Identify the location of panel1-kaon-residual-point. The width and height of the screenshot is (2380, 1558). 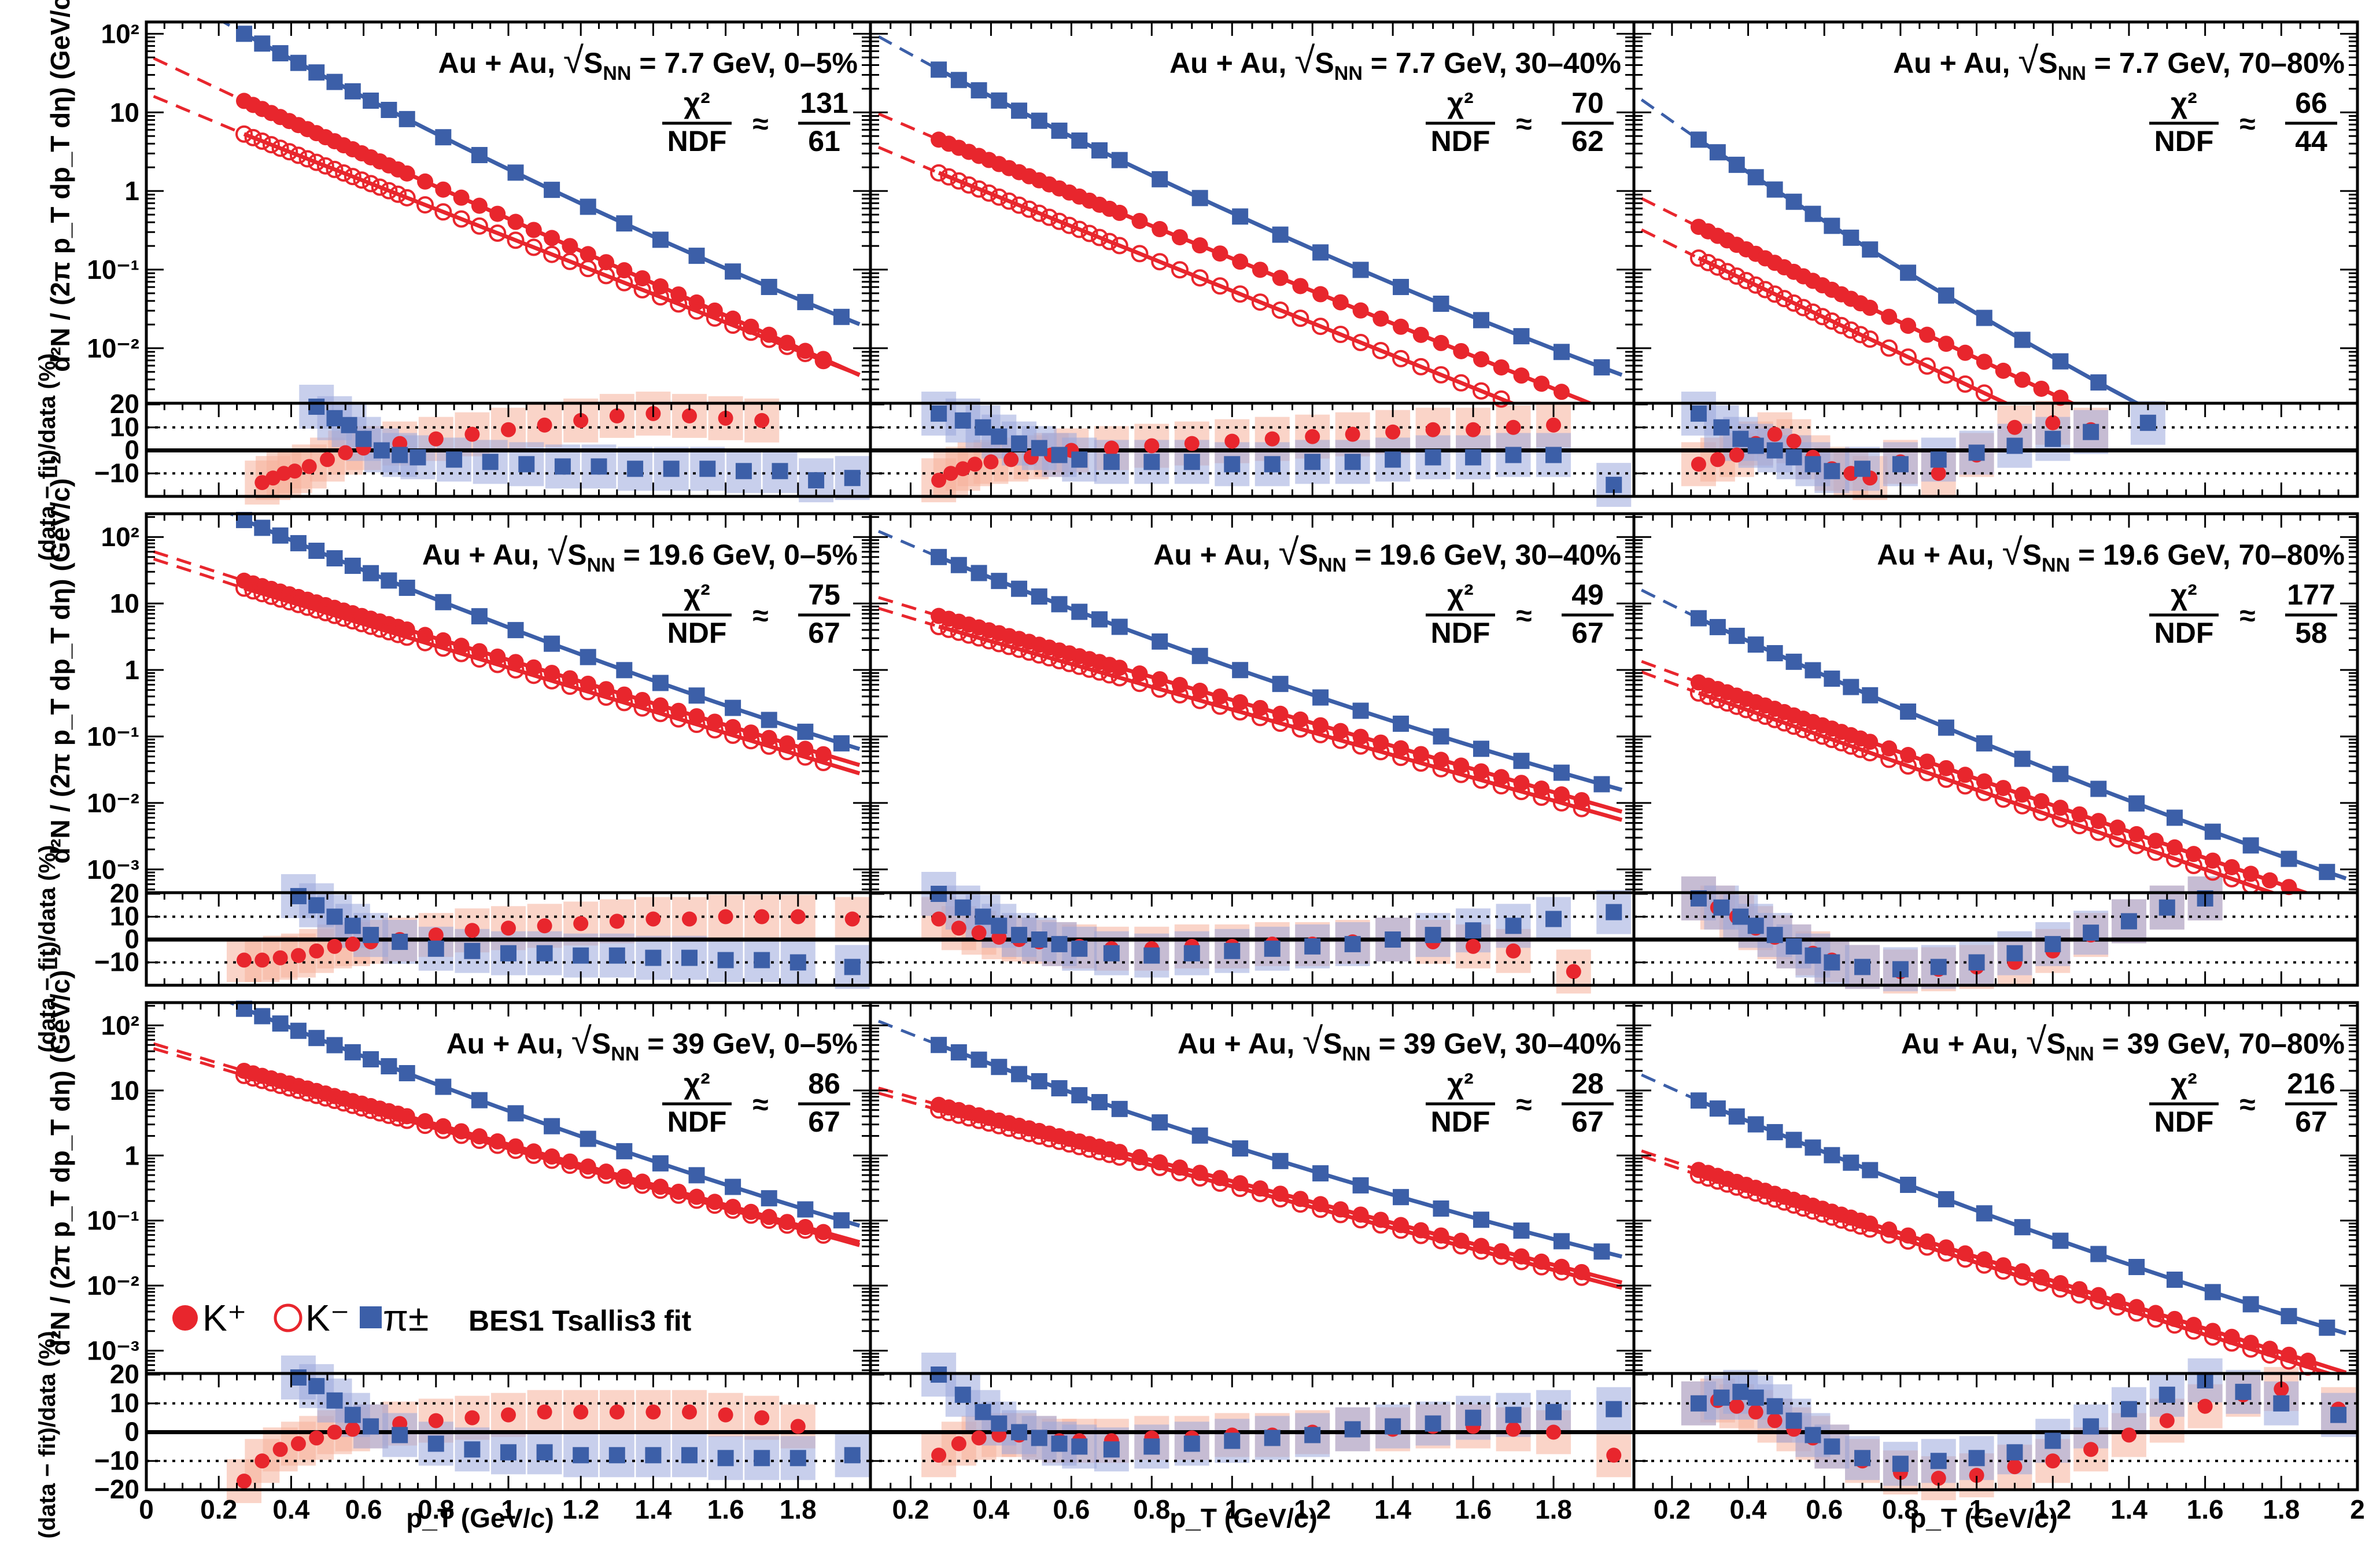
(1393, 432).